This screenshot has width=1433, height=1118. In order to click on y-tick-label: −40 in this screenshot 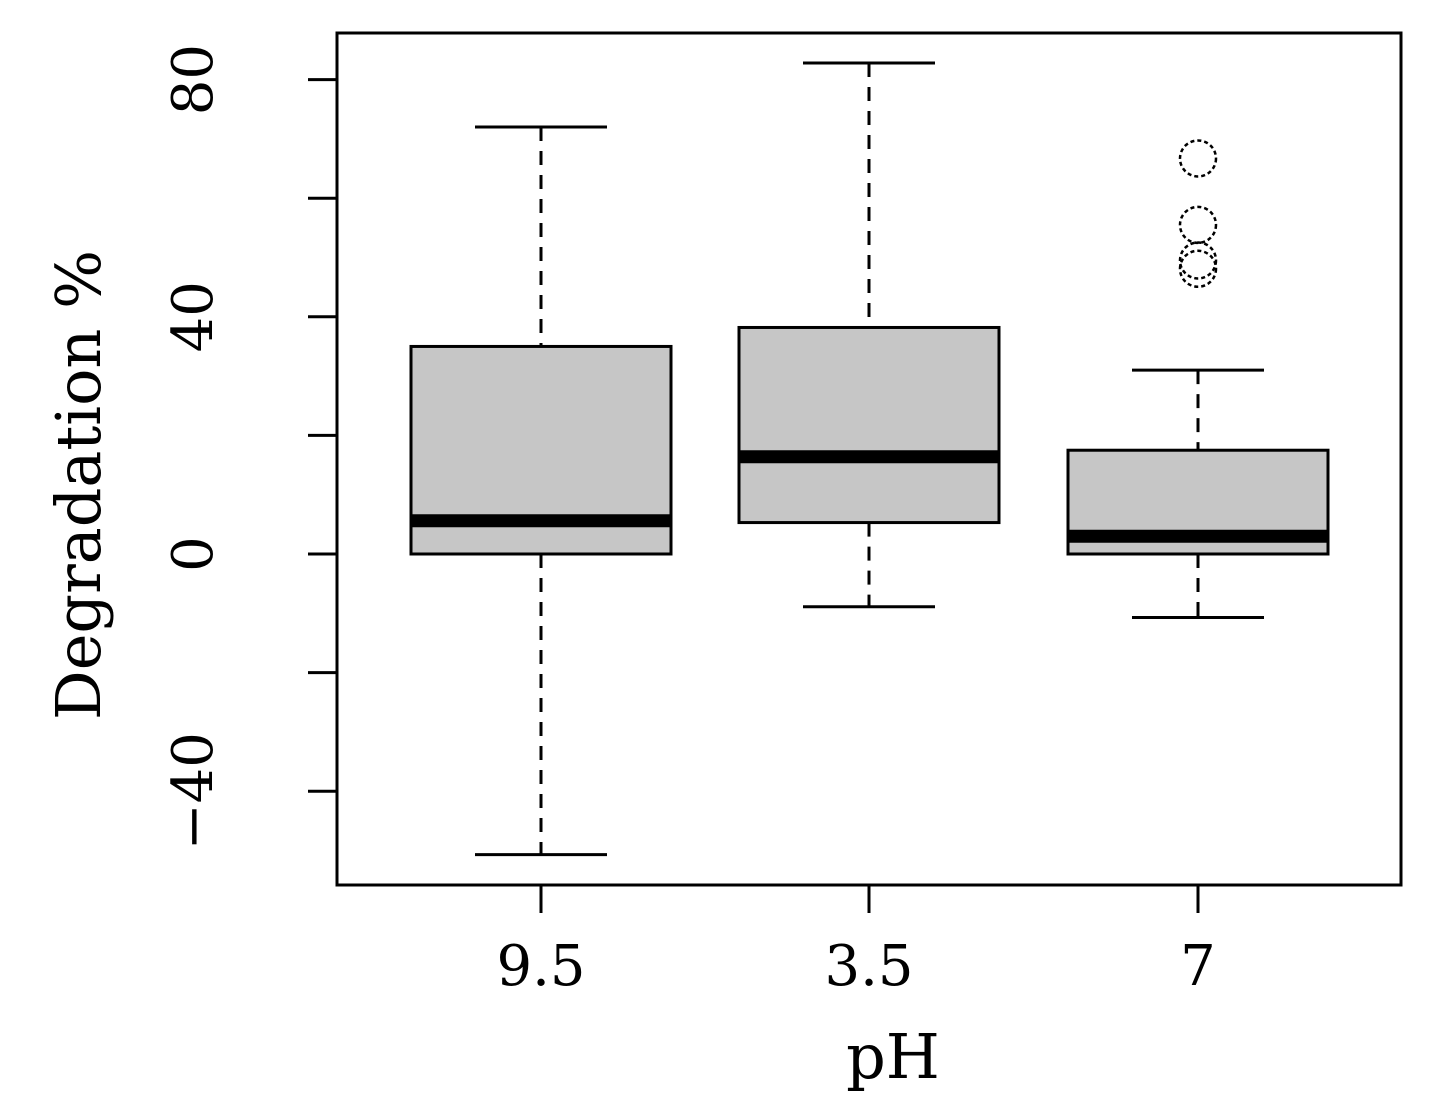, I will do `click(193, 791)`.